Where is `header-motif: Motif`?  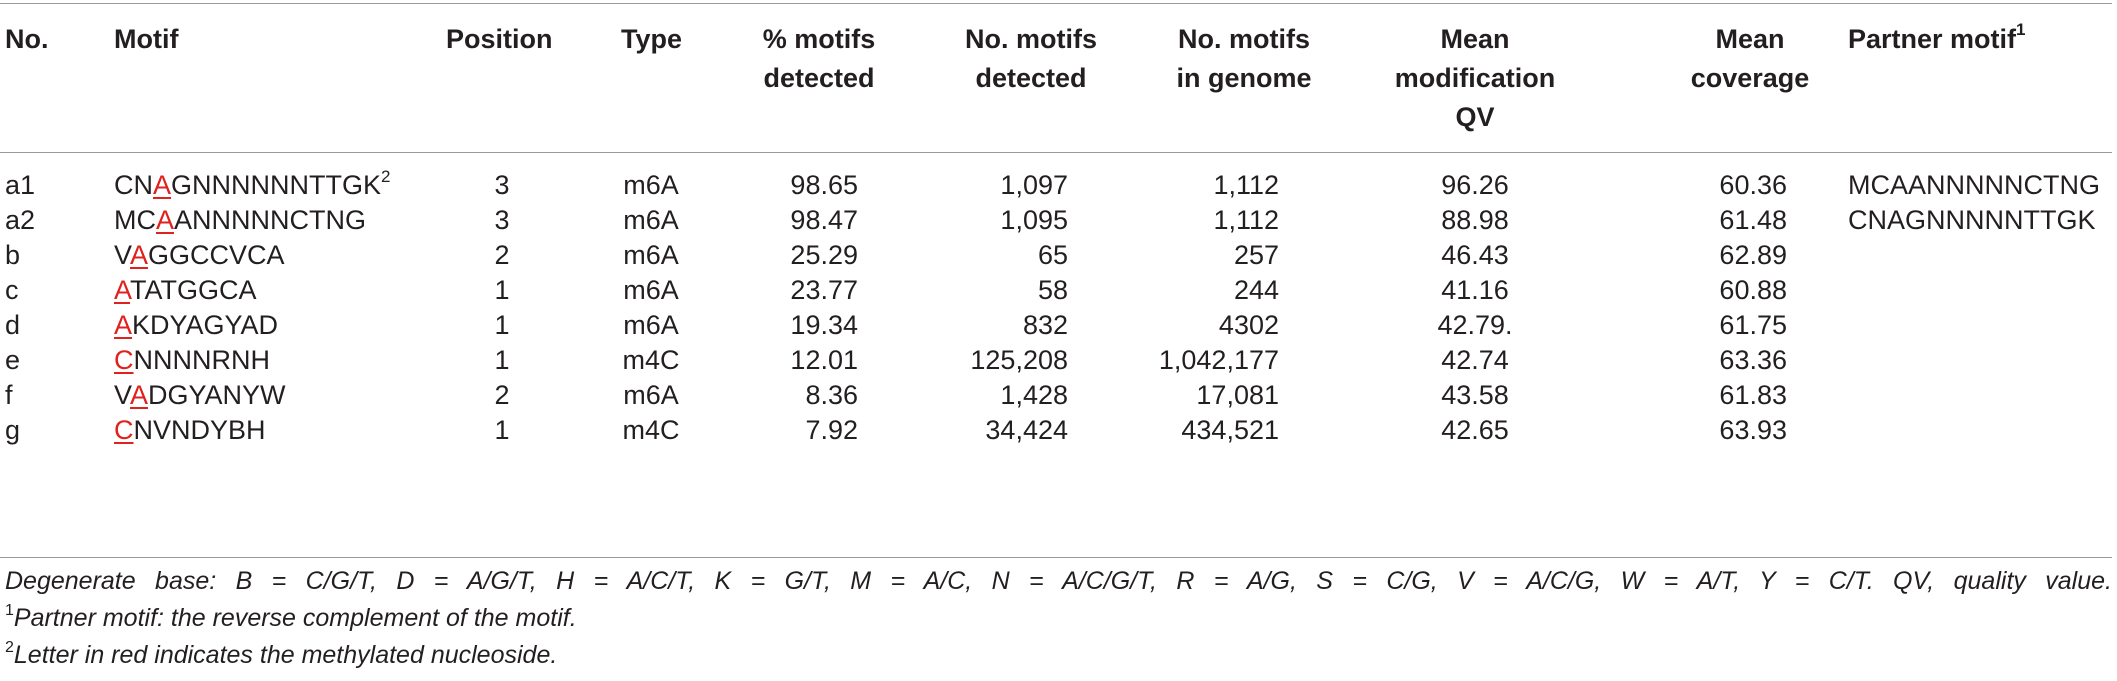 header-motif: Motif is located at coordinates (146, 39).